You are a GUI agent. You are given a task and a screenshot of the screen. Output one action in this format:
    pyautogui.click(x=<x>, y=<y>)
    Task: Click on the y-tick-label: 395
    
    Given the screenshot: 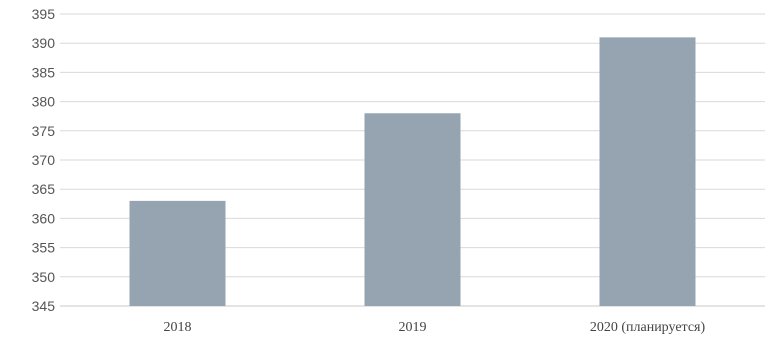 What is the action you would take?
    pyautogui.click(x=44, y=14)
    